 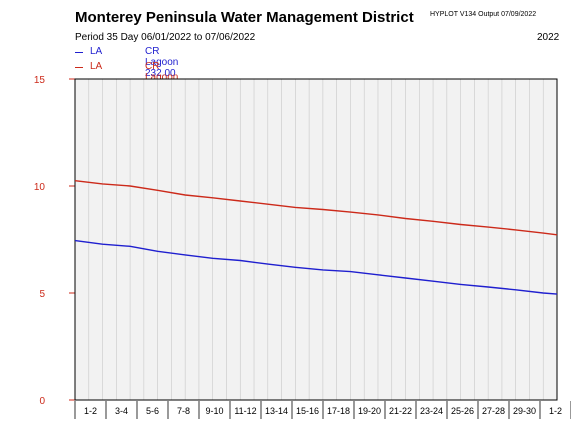 What do you see at coordinates (121, 411) in the screenshot?
I see `x-tick-label: 3-4` at bounding box center [121, 411].